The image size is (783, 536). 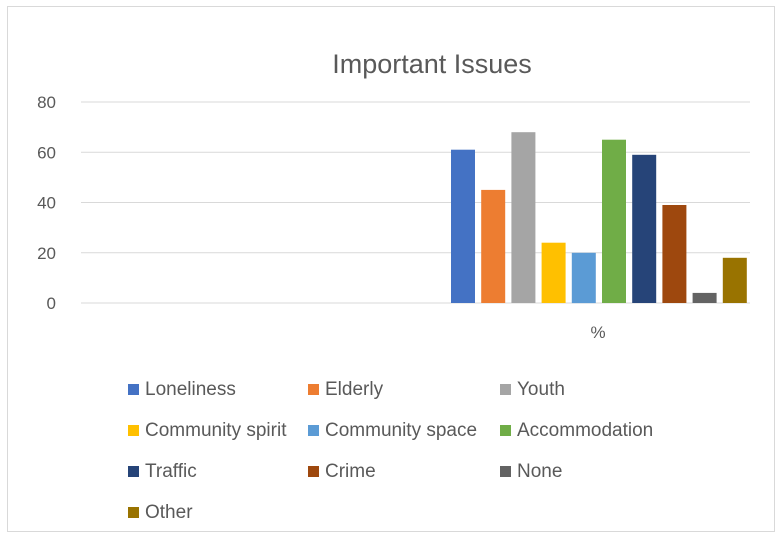 I want to click on bar-community-spirit, so click(x=553, y=272).